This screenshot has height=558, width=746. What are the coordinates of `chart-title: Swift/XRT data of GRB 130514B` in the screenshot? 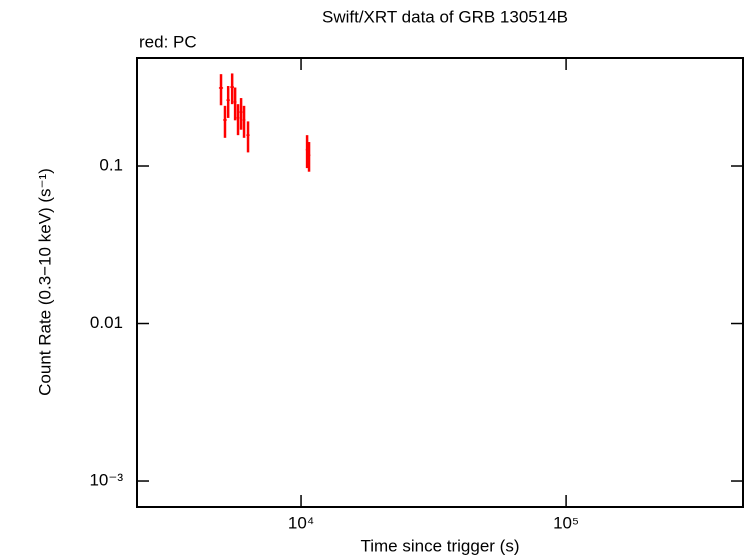 It's located at (445, 16).